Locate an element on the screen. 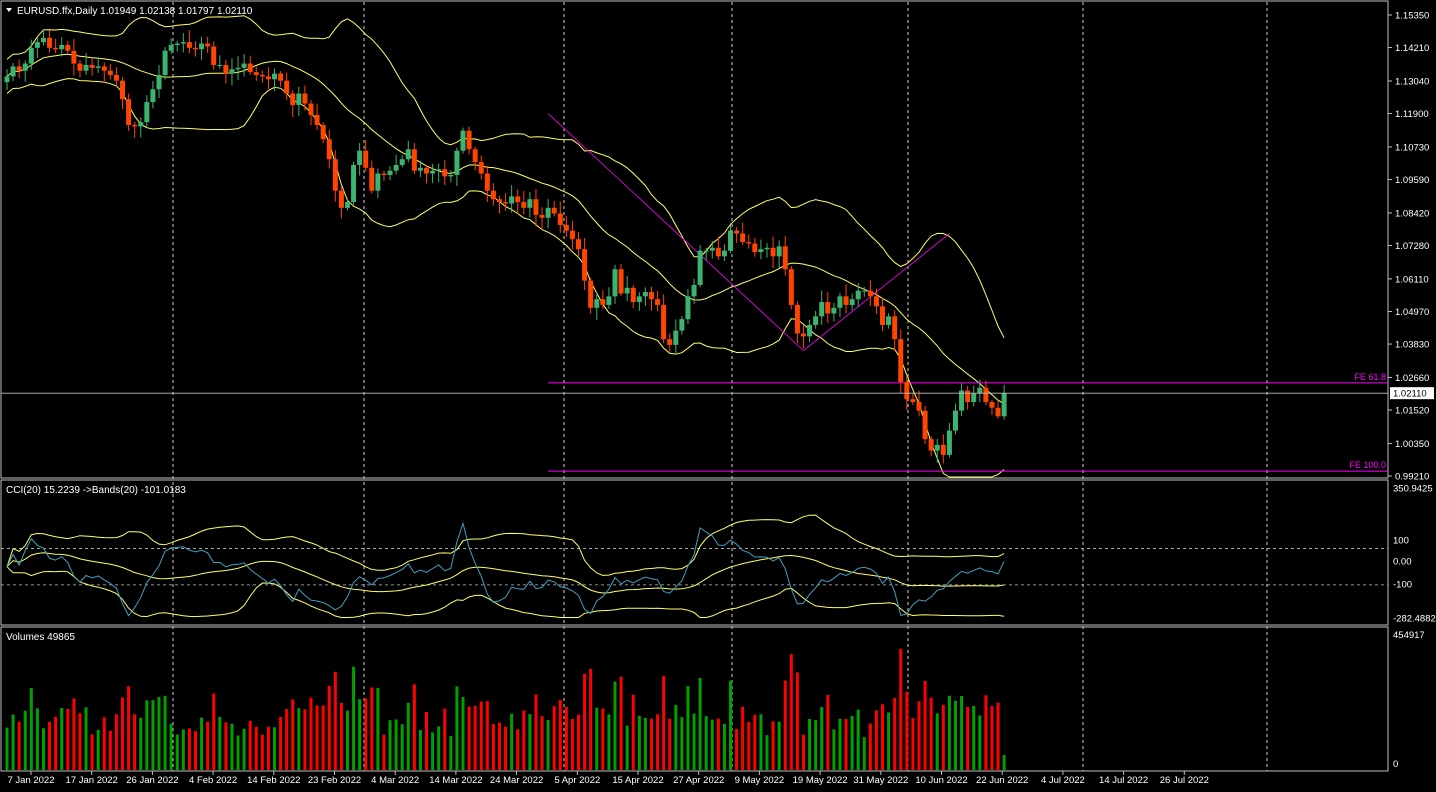 The width and height of the screenshot is (1436, 792). price-tick-label: 1.08420 is located at coordinates (1412, 213).